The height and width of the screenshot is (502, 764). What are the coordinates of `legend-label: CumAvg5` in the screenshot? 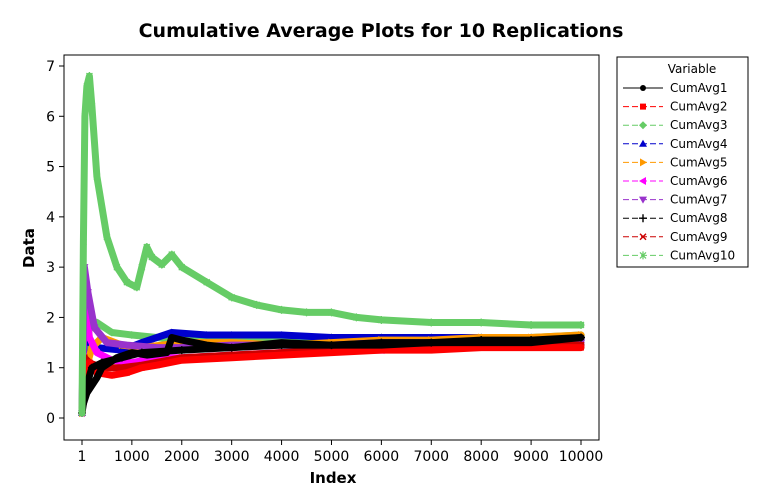 It's located at (699, 162).